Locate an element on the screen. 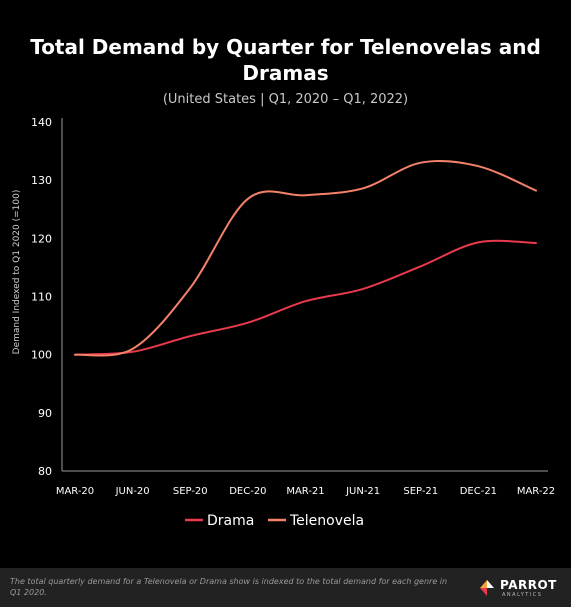 The height and width of the screenshot is (607, 571). y-tick-label: 140 is located at coordinates (41, 122).